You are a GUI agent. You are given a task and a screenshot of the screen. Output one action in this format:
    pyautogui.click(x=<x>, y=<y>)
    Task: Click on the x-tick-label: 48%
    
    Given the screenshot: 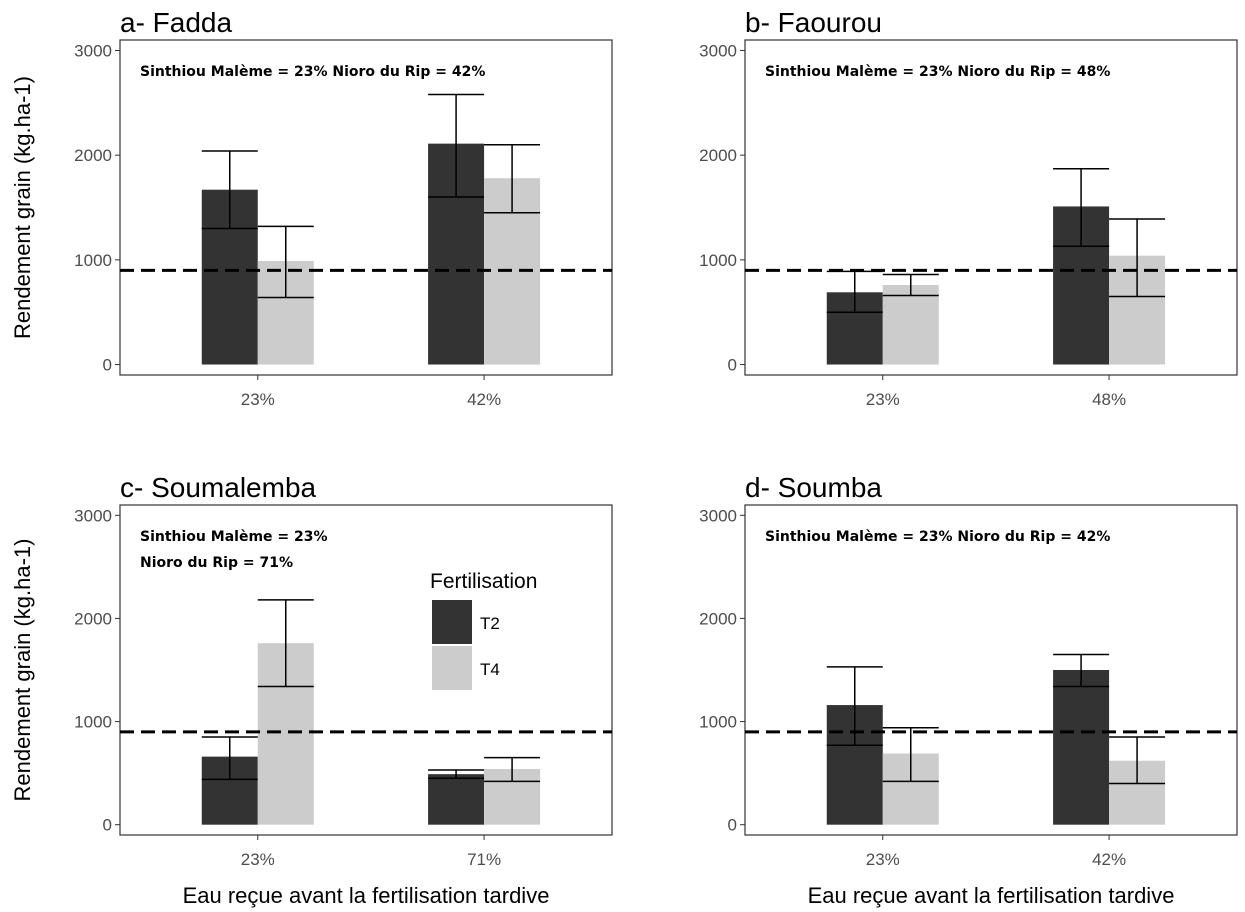 What is the action you would take?
    pyautogui.click(x=1109, y=399)
    